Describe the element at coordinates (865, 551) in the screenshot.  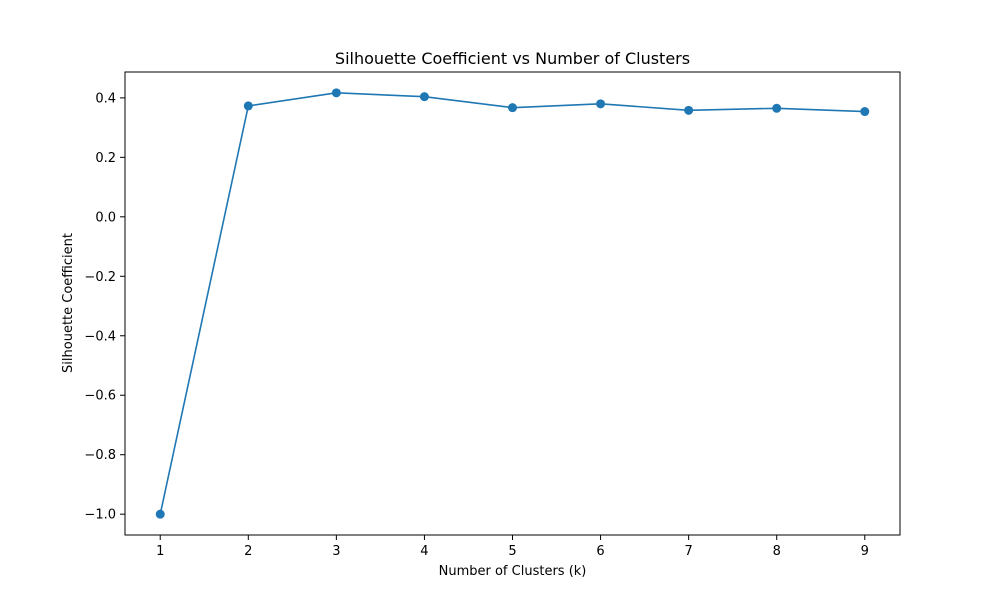
I see `x-tick-label: 9` at that location.